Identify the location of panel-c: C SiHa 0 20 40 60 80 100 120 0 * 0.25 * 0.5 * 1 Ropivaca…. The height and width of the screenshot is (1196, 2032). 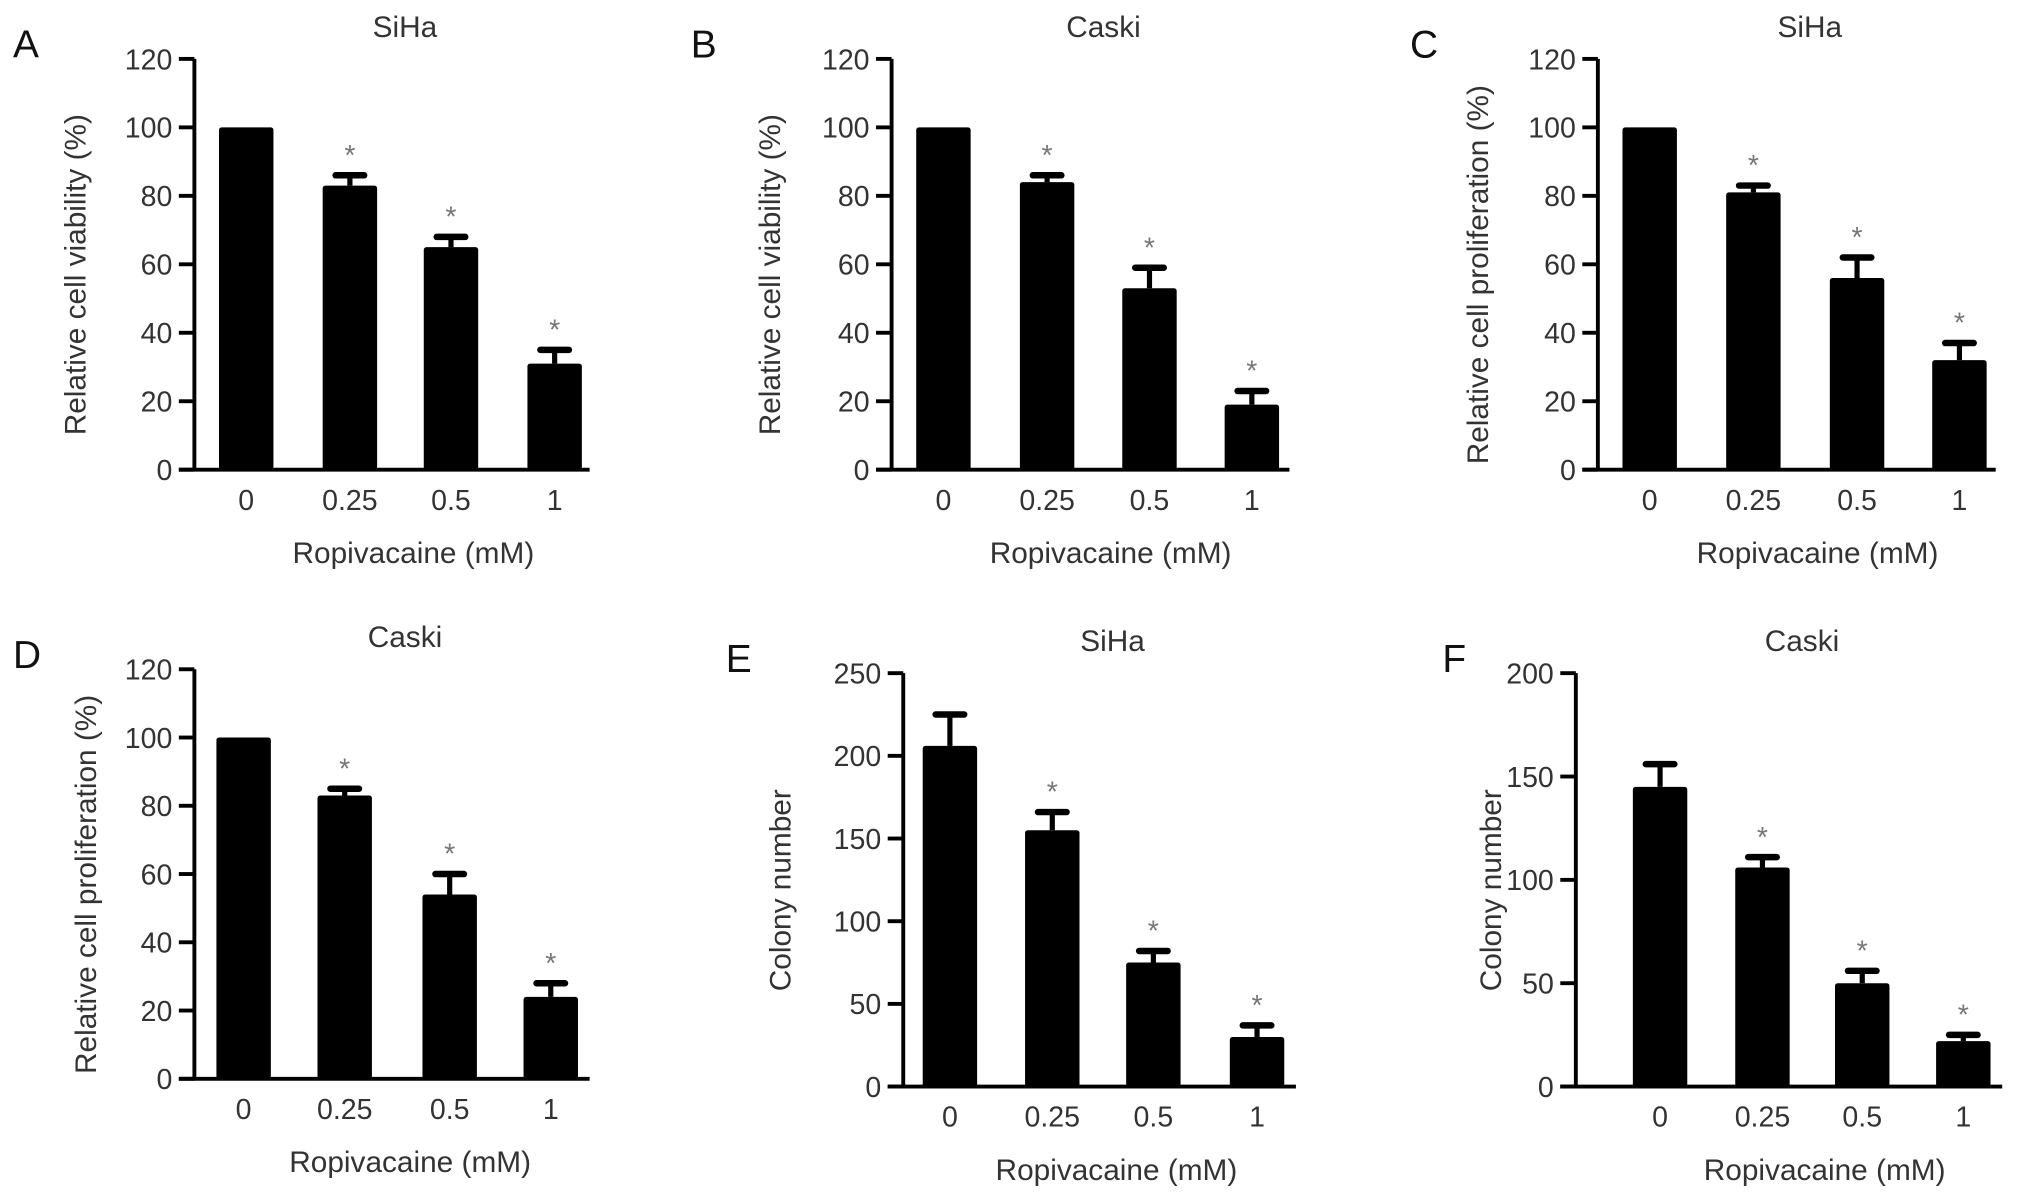
(1703, 290).